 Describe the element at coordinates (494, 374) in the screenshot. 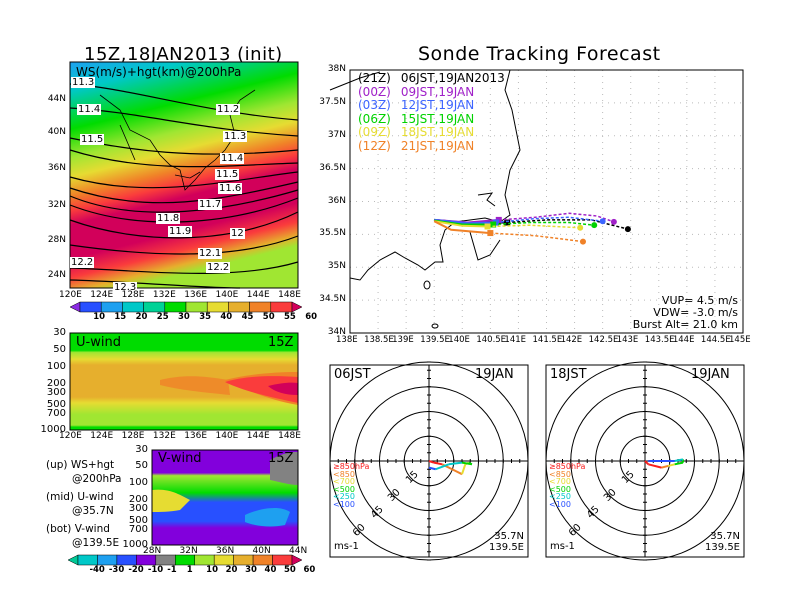

I see `hodo-date: 19JAN` at that location.